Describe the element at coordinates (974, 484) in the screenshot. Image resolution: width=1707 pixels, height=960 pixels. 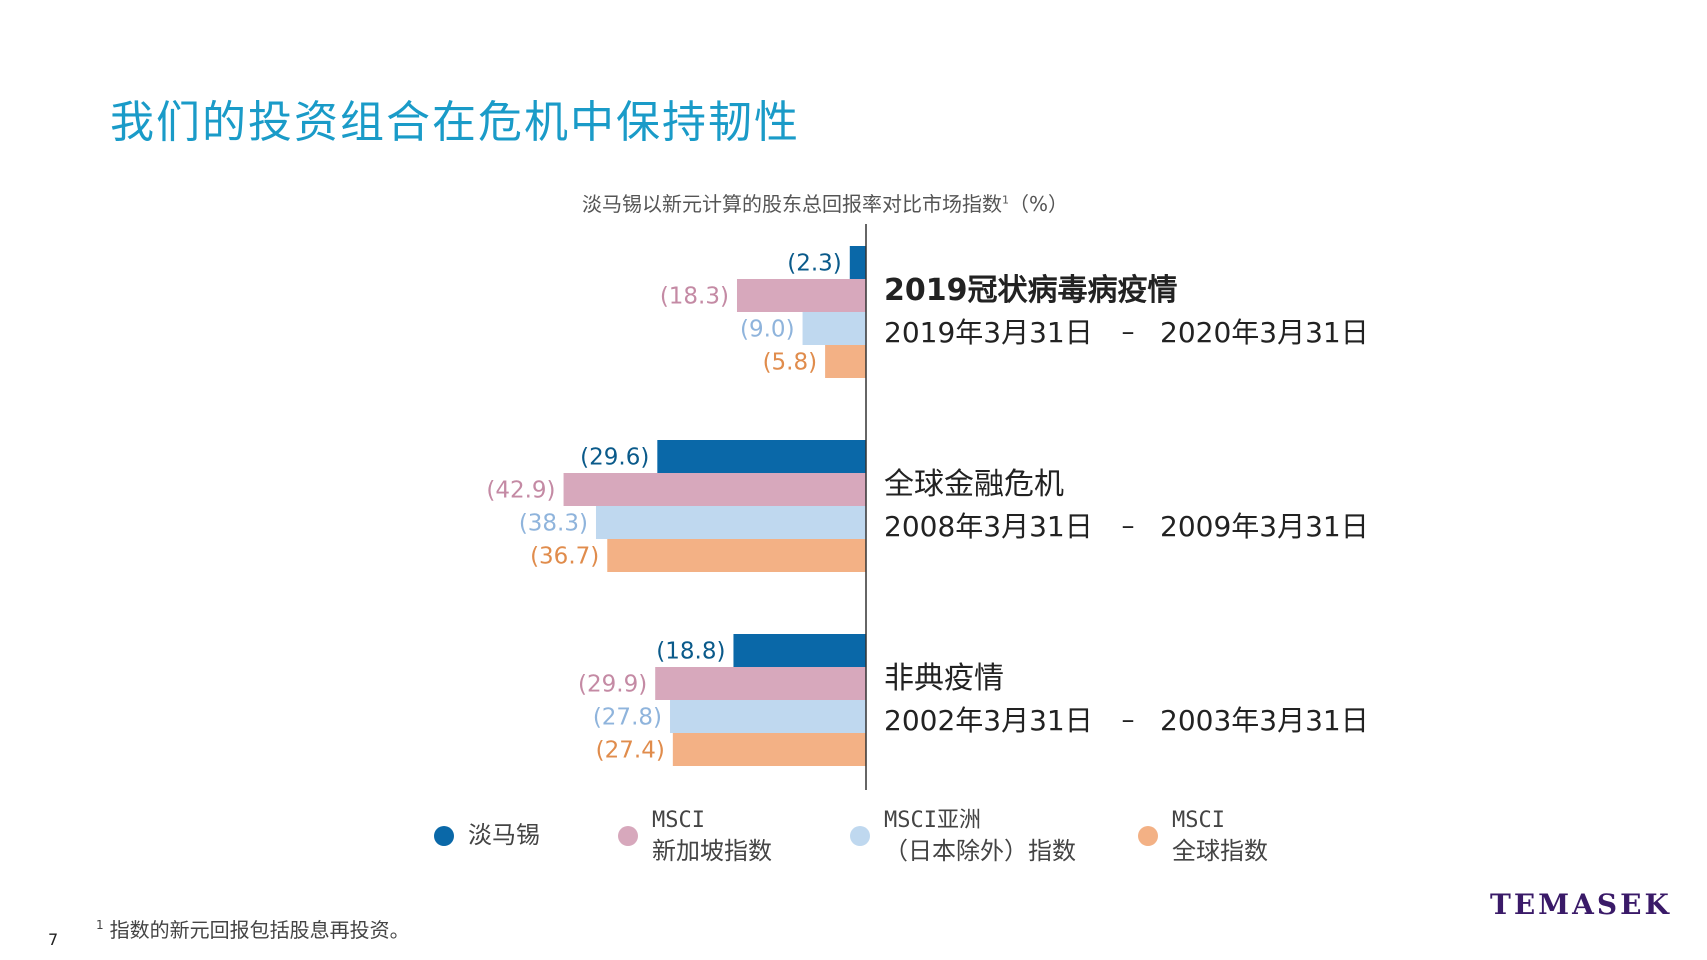
I see `group-name-1: 全球金融危机` at that location.